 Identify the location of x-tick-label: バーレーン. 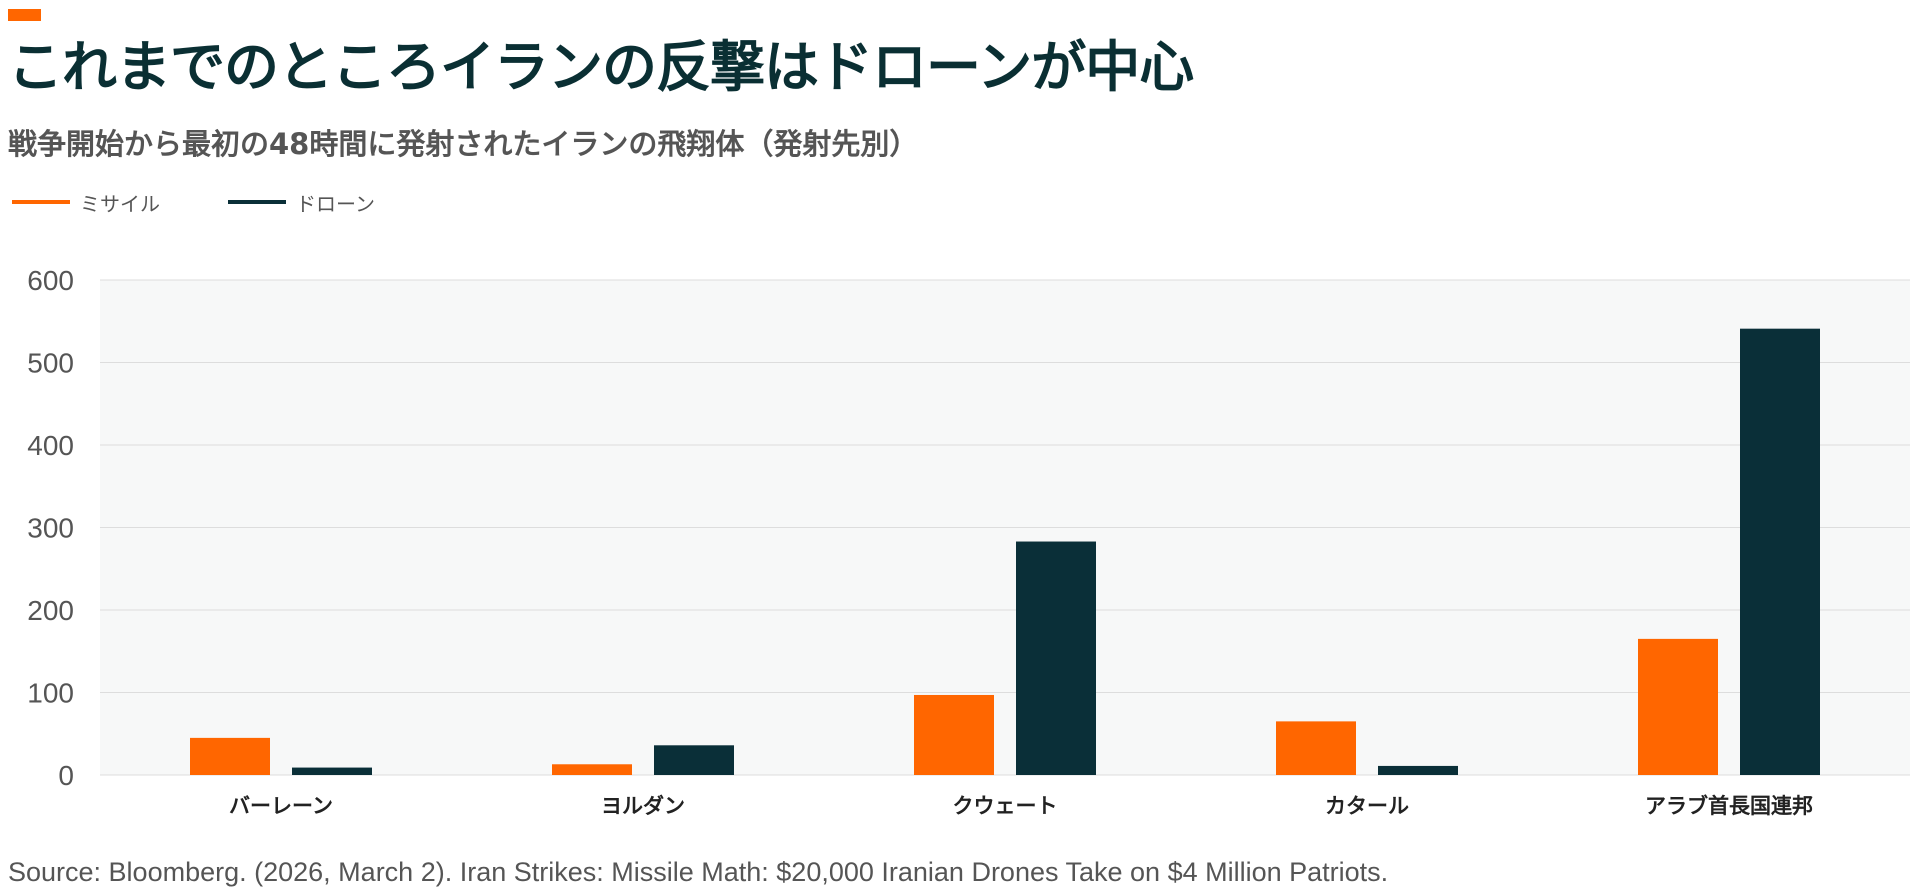
(281, 806).